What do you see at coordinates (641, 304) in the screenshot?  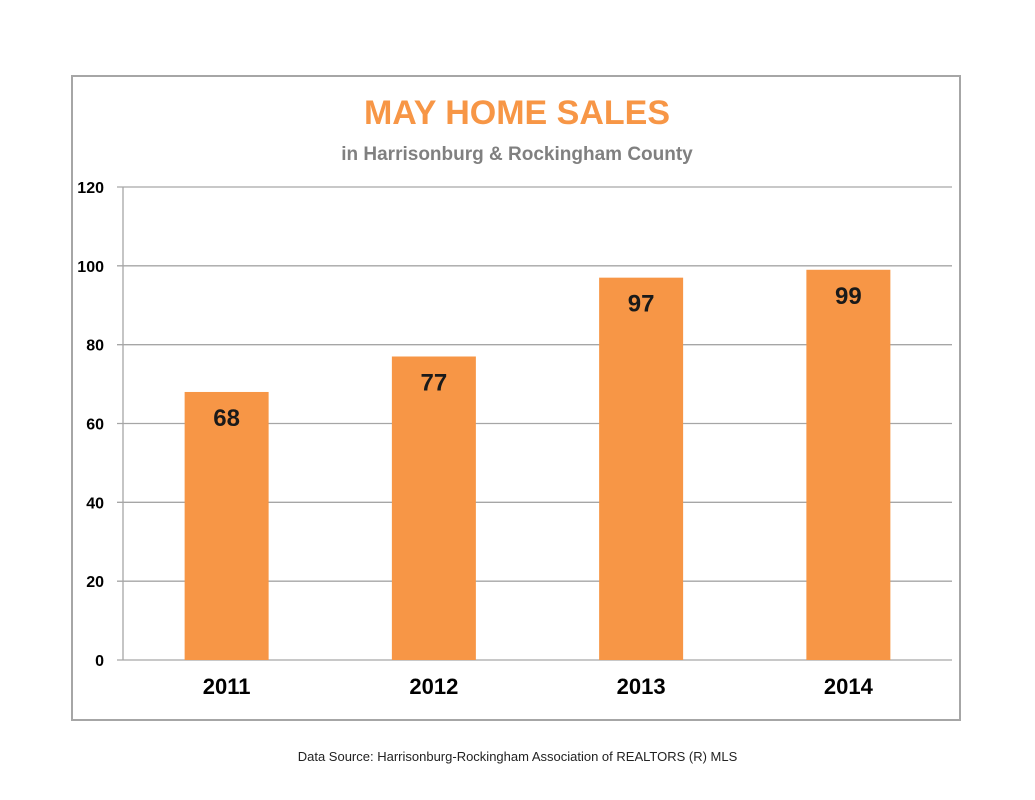 I see `data-label: 97` at bounding box center [641, 304].